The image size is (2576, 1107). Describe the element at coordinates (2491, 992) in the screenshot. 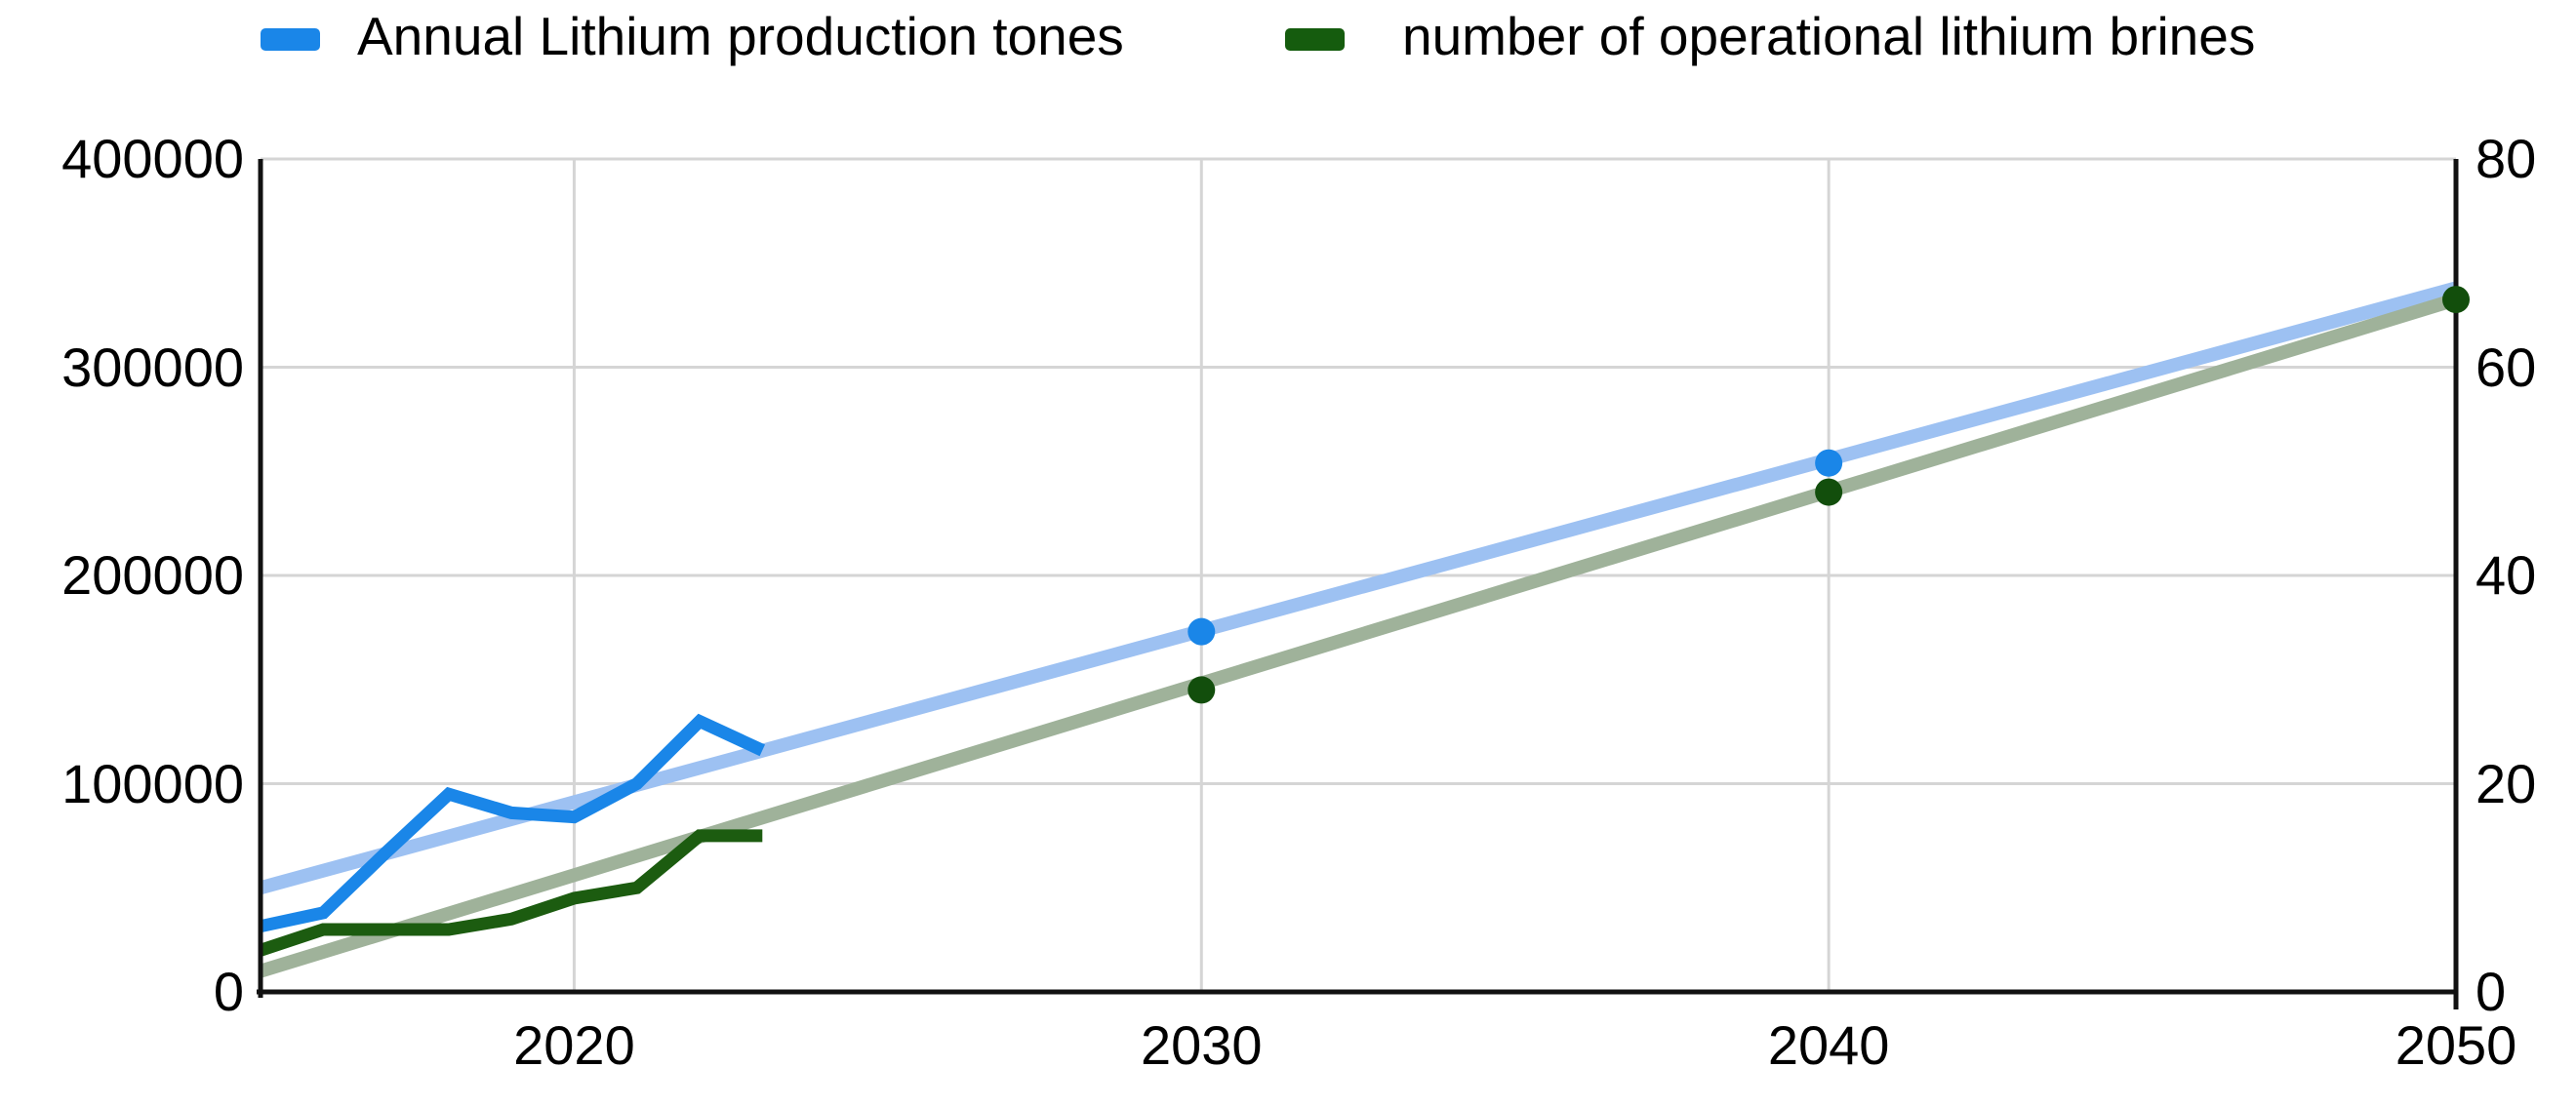

I see `y-axis-right-tick-0: 0` at that location.